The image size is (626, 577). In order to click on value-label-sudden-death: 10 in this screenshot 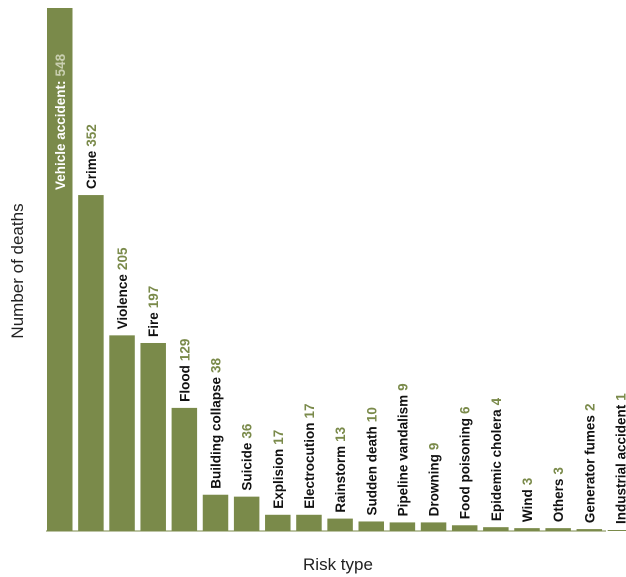, I will do `click(371, 414)`.